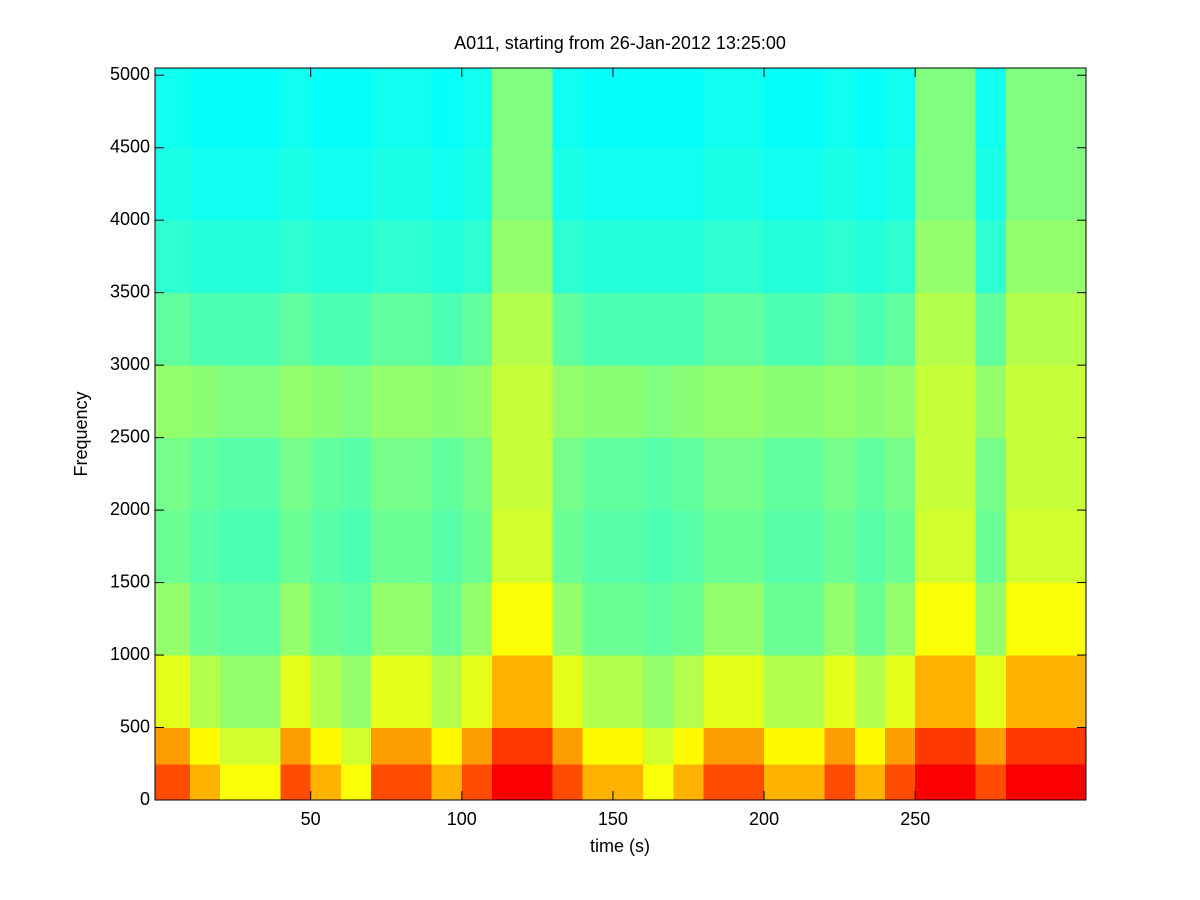 The width and height of the screenshot is (1200, 900). Describe the element at coordinates (620, 43) in the screenshot. I see `chart-title: A011, starting from 26-Jan-2012 13:25:00` at that location.